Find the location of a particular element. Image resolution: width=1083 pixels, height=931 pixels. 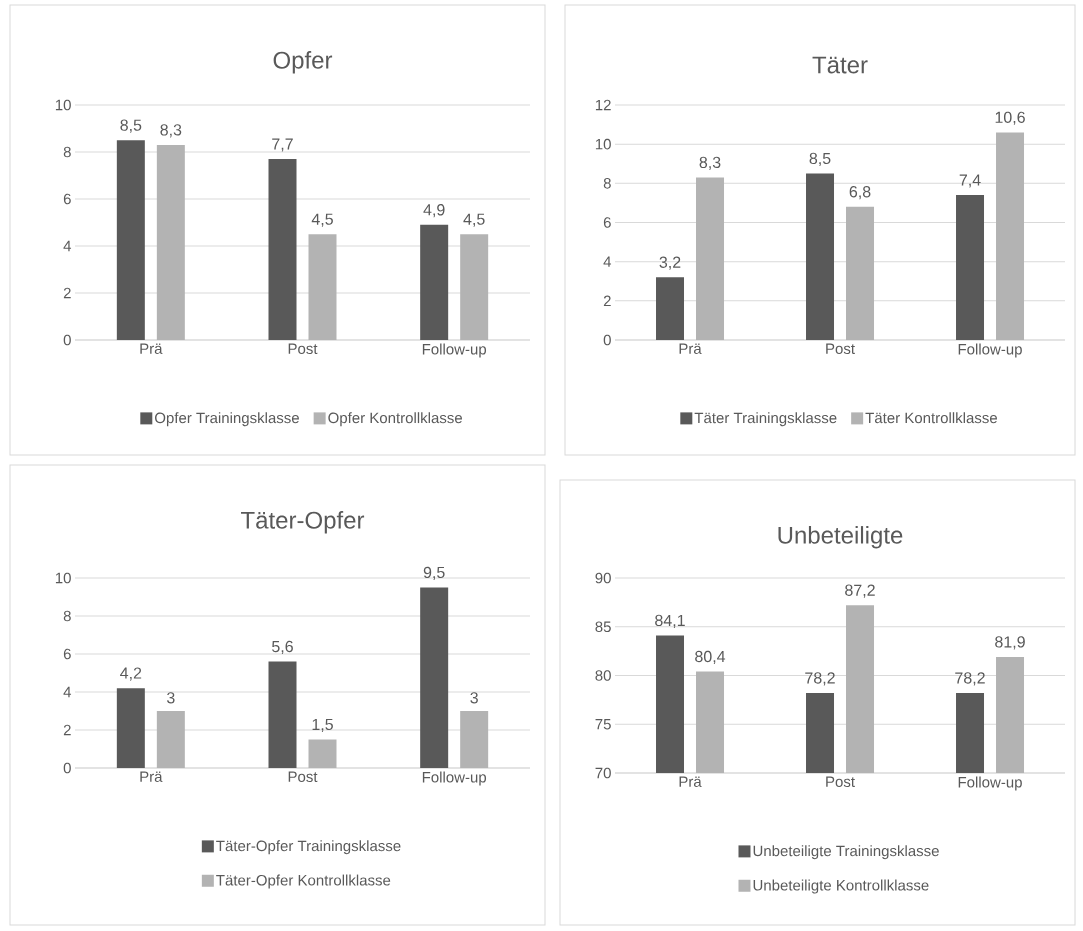

data-label: 6,8 is located at coordinates (860, 193).